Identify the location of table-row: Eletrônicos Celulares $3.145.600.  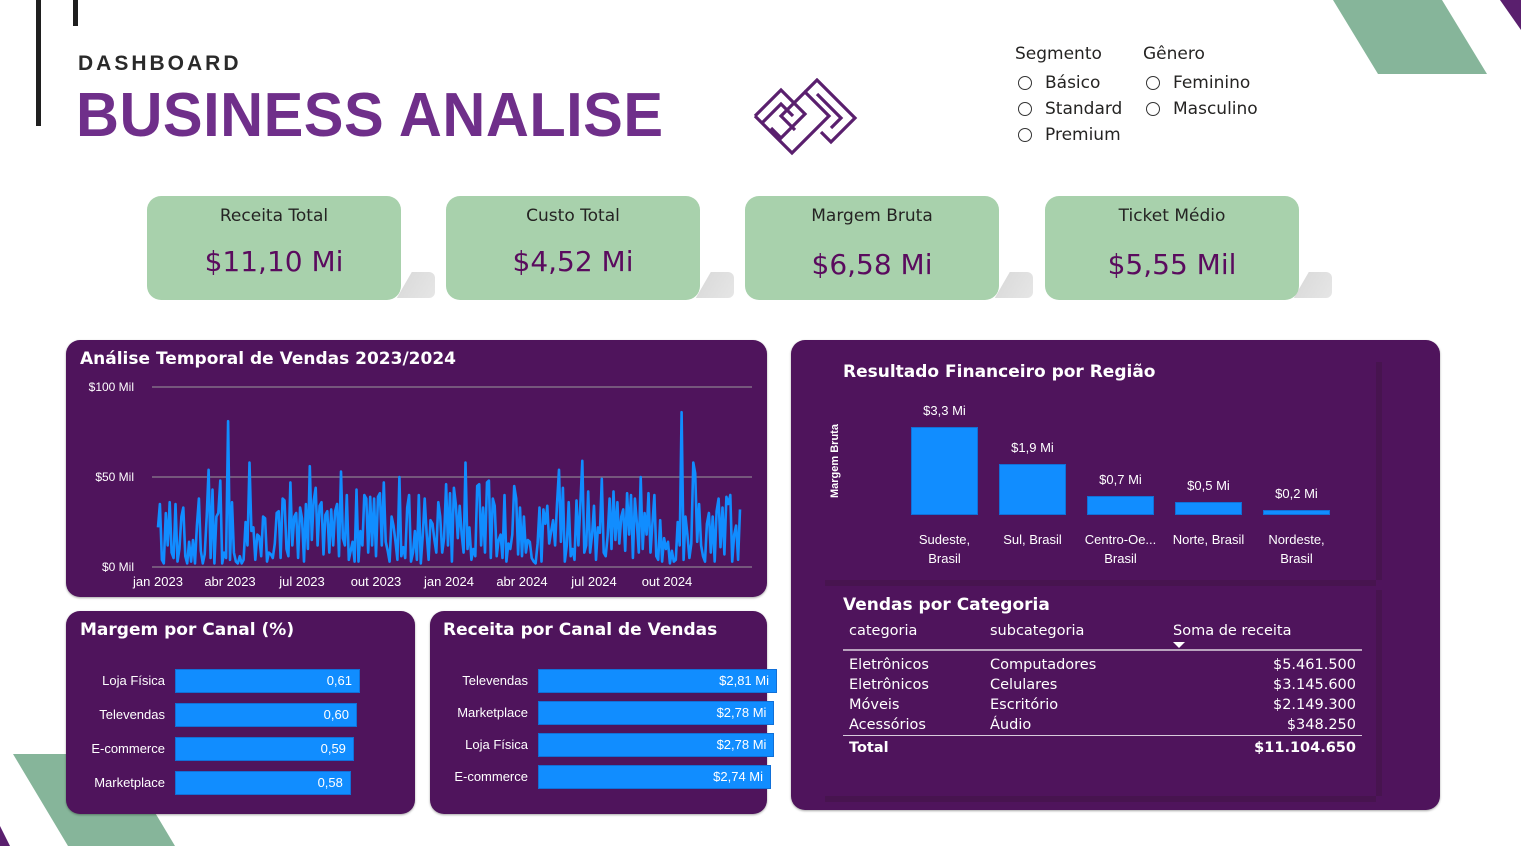
(1102, 685).